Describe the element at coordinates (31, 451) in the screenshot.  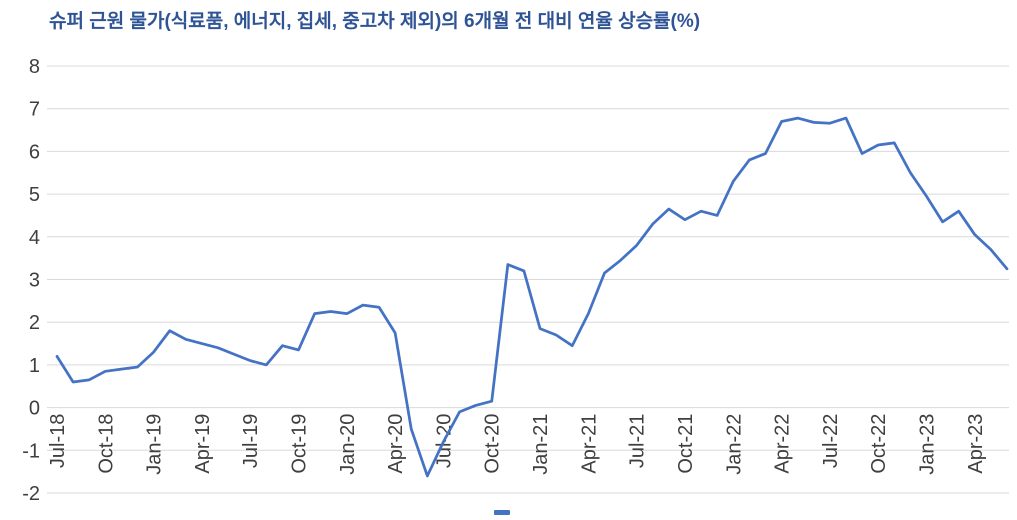
I see `y-axis-tick-label: -1` at that location.